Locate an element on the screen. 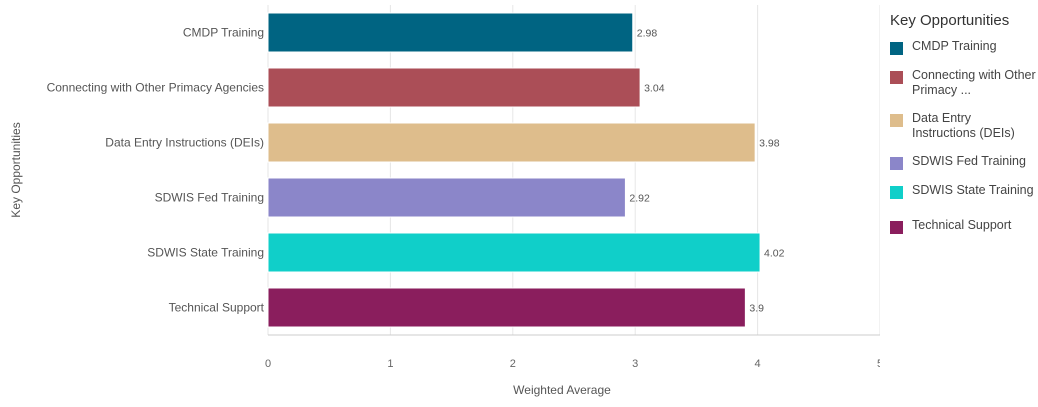 This screenshot has height=407, width=1038. legend-item: CMDP Training is located at coordinates (964, 47).